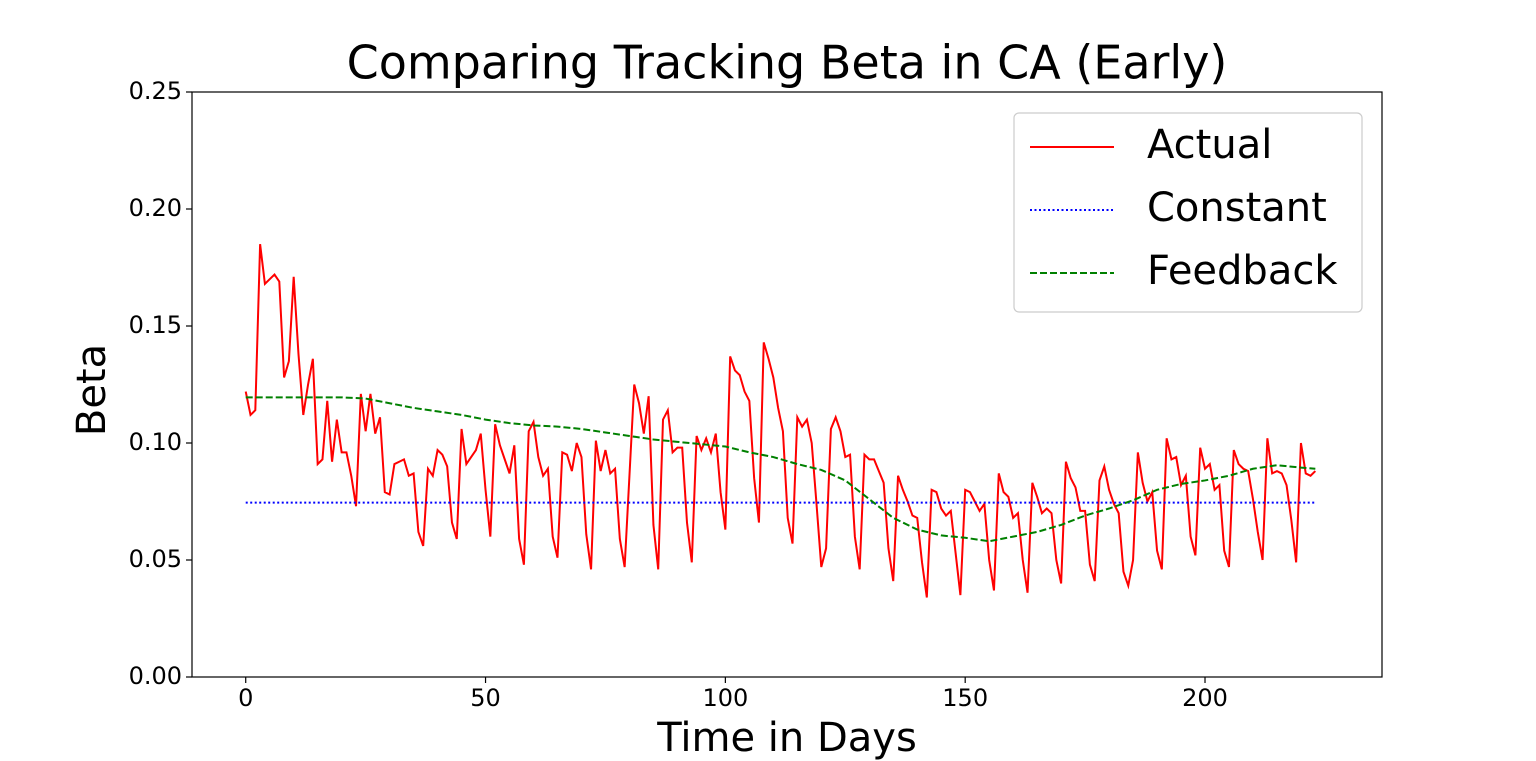  Describe the element at coordinates (155, 442) in the screenshot. I see `y-tick-label: 0.10` at that location.